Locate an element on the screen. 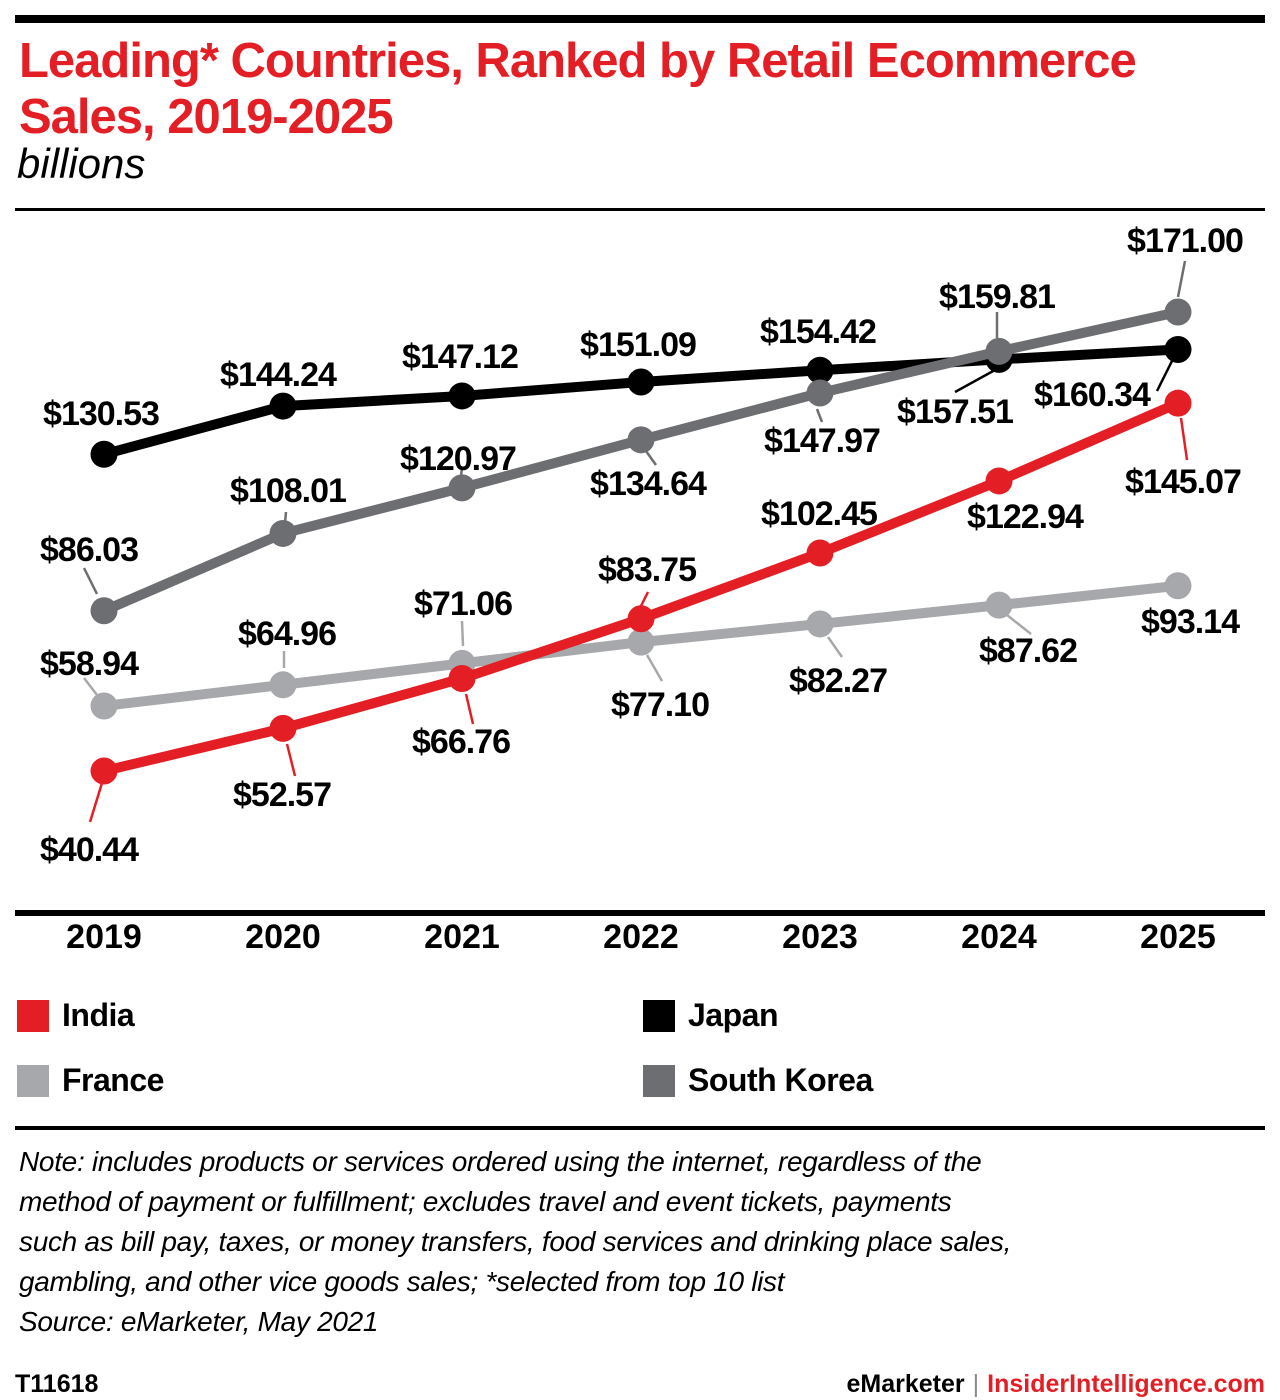 The image size is (1280, 1400). x-axis-line is located at coordinates (640, 913).